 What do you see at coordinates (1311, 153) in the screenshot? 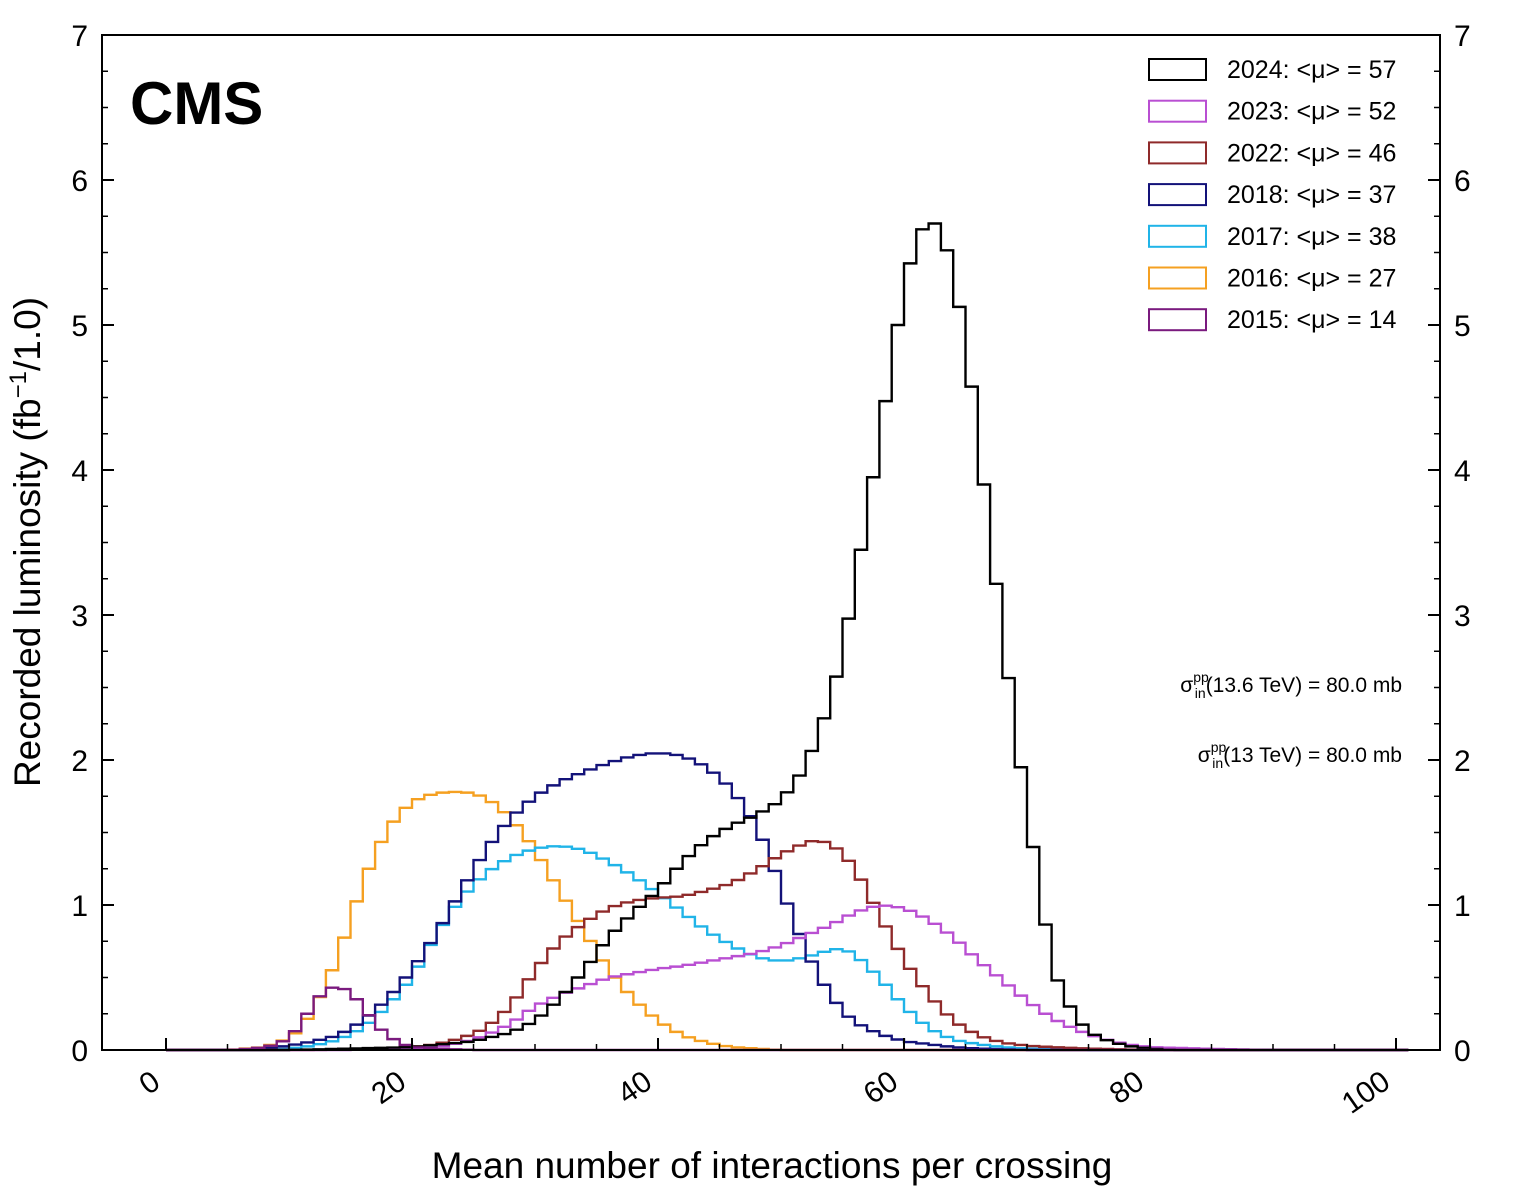
I see `legend-label: 2022: <μ> = 46` at bounding box center [1311, 153].